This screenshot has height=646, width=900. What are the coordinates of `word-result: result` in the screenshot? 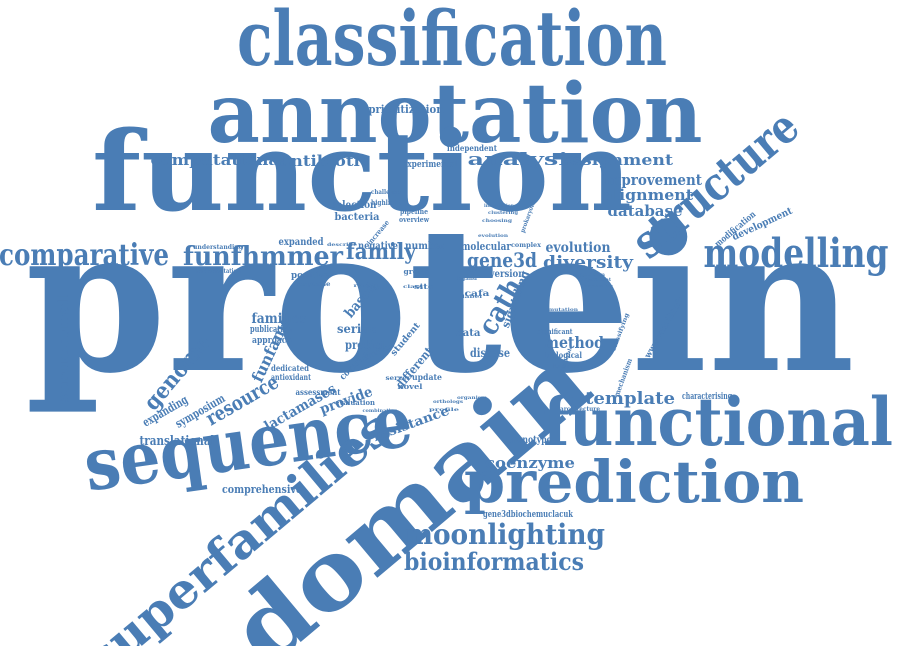 It's located at (367, 286).